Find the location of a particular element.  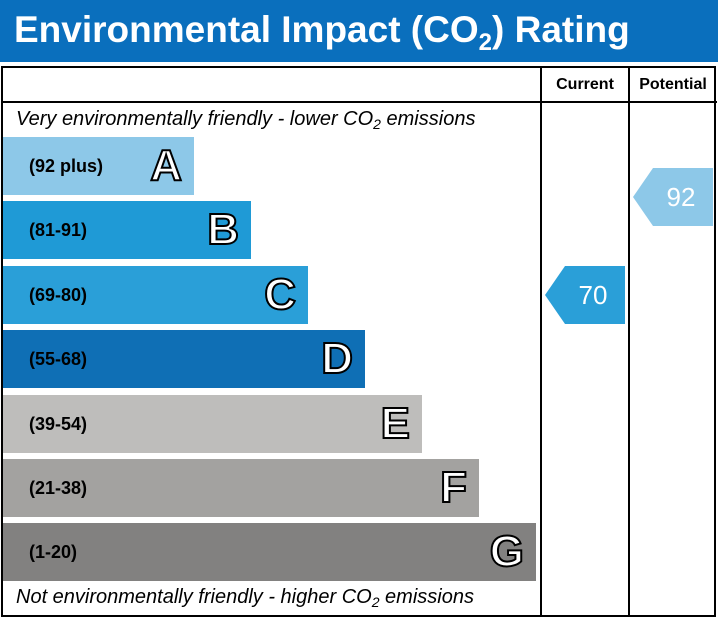

band-range-label: (55-68) is located at coordinates (58, 359).